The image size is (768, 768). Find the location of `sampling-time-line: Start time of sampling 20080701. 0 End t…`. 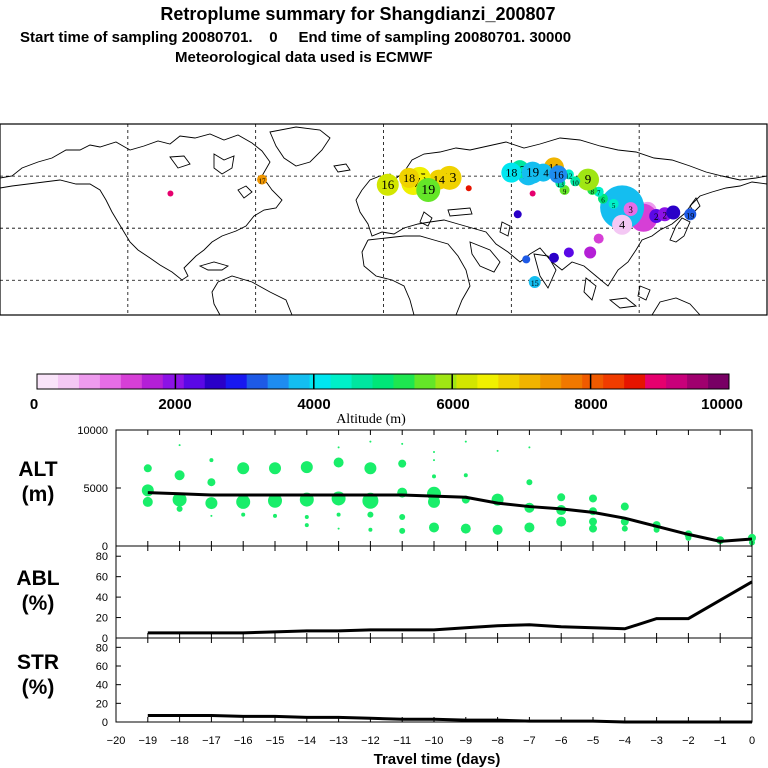

sampling-time-line: Start time of sampling 20080701. 0 End t… is located at coordinates (295, 37).